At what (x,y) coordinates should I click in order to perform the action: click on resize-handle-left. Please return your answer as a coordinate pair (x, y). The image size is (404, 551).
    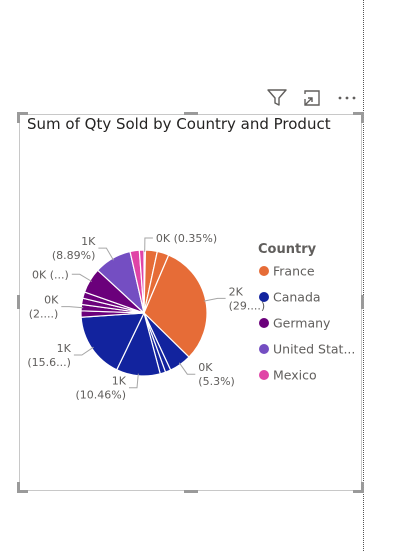
    Looking at the image, I should click on (18, 302).